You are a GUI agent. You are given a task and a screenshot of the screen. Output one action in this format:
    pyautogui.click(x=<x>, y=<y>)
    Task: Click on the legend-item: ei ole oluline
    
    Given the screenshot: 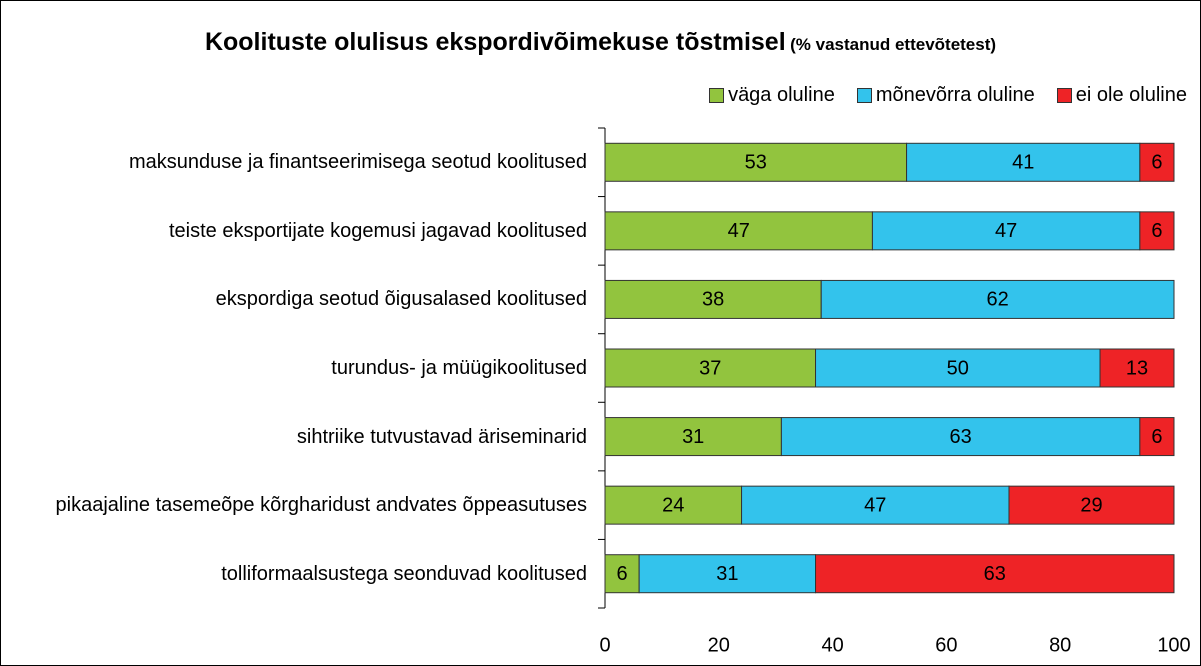 What is the action you would take?
    pyautogui.click(x=1121, y=95)
    